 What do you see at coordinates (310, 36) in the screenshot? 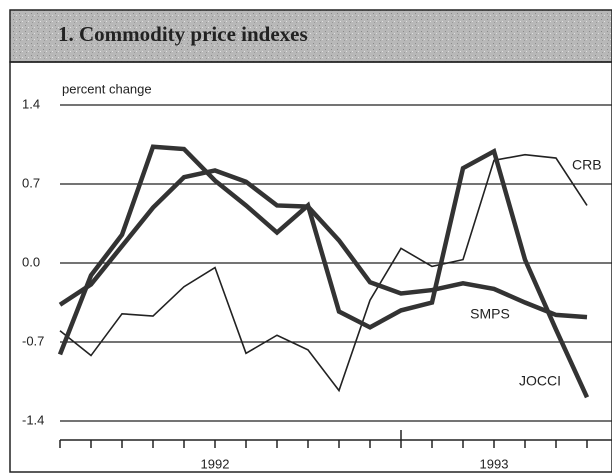
I see `header-band` at bounding box center [310, 36].